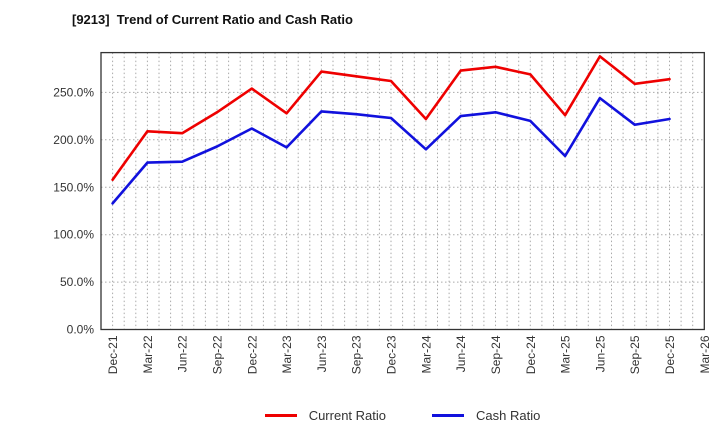 The height and width of the screenshot is (440, 720). I want to click on x-tick-label: Jun-23, so click(322, 353).